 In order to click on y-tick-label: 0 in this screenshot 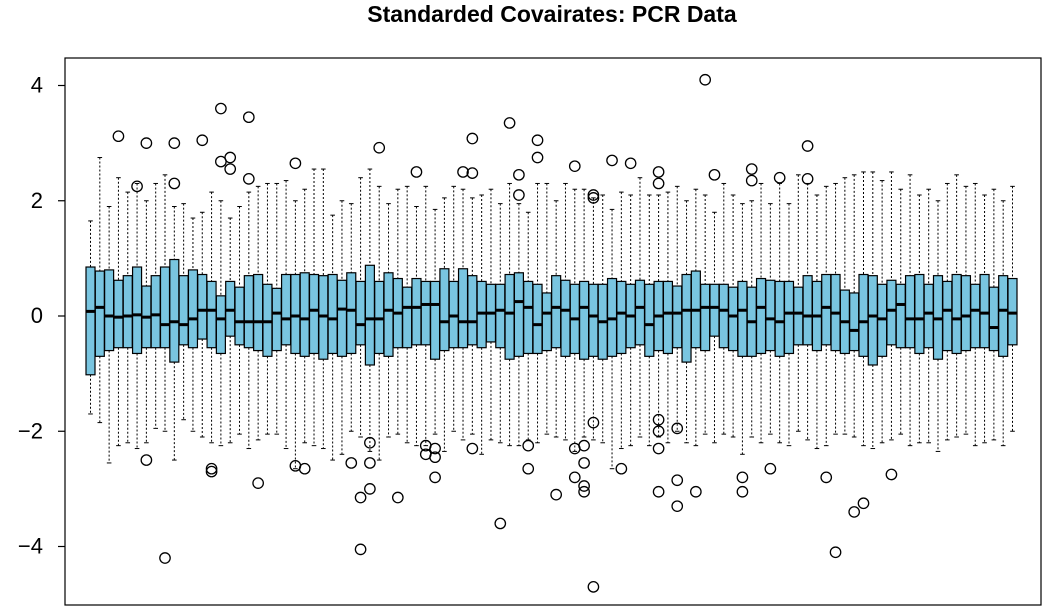, I will do `click(37, 315)`.